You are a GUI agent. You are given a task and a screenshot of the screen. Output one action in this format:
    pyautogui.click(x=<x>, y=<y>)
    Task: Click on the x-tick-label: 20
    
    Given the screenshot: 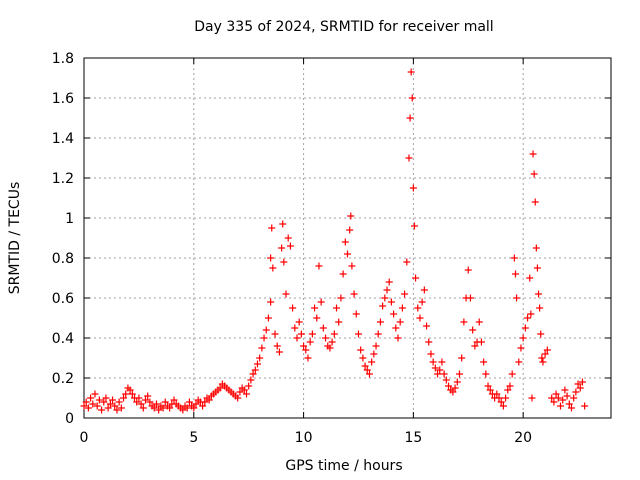 What is the action you would take?
    pyautogui.click(x=523, y=438)
    